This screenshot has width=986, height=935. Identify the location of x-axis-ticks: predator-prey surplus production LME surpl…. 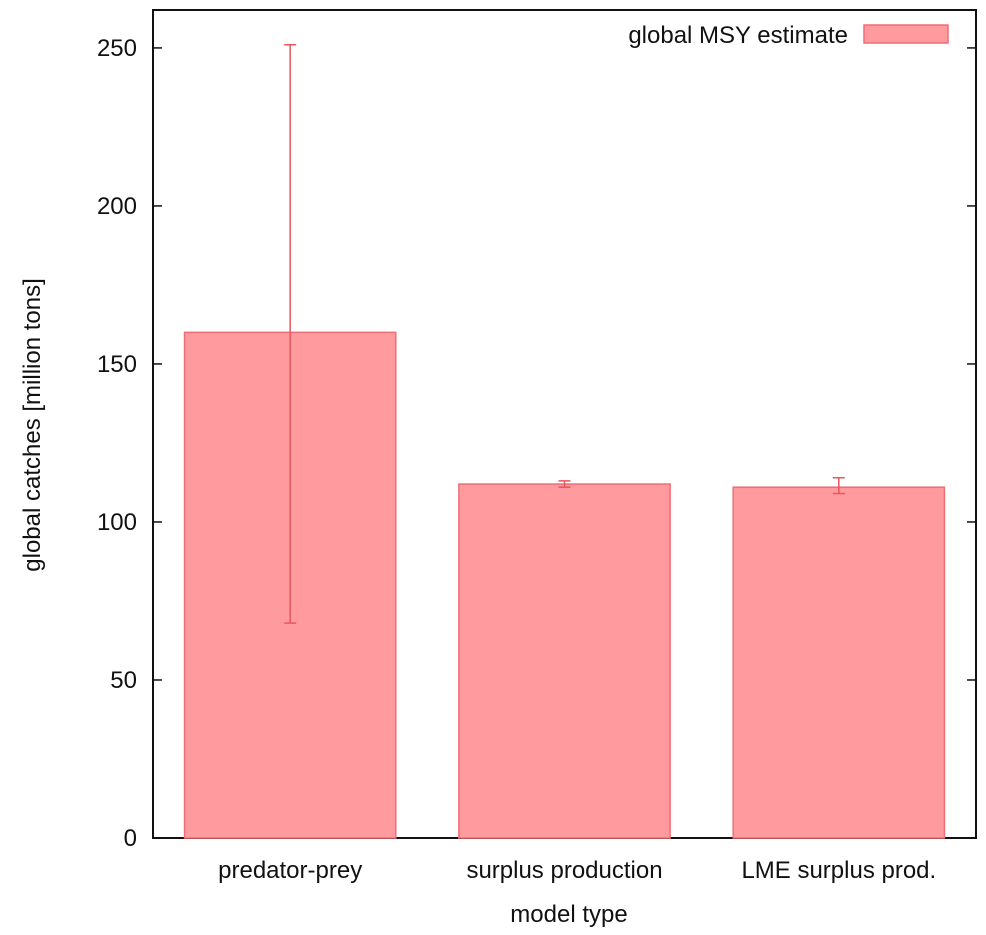
(577, 870).